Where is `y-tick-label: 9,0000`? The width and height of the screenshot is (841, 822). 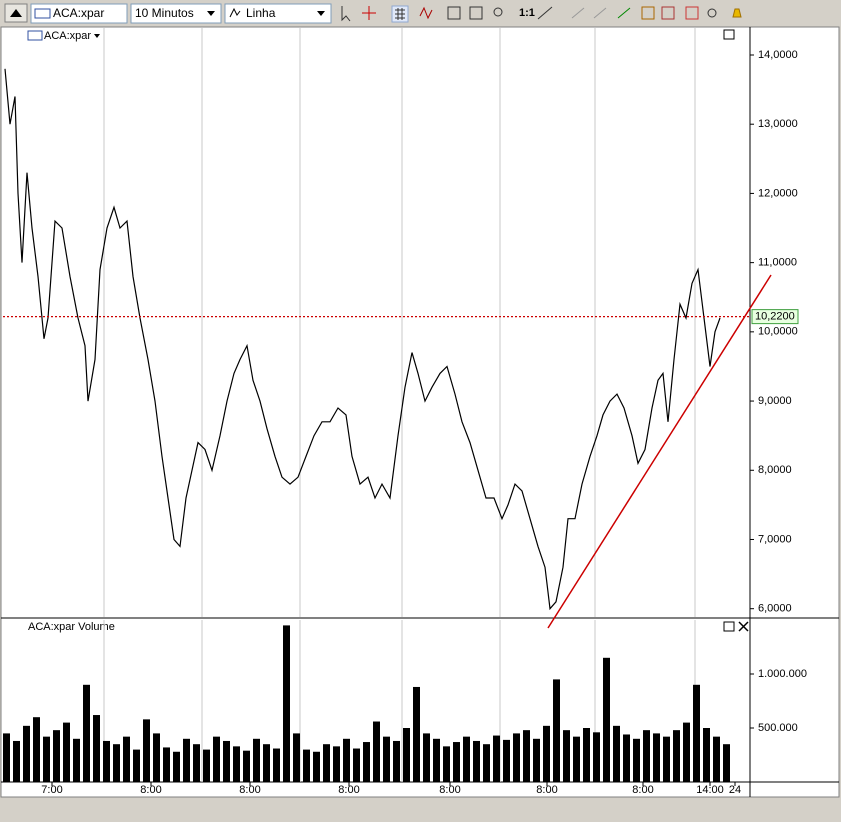 y-tick-label: 9,0000 is located at coordinates (775, 401).